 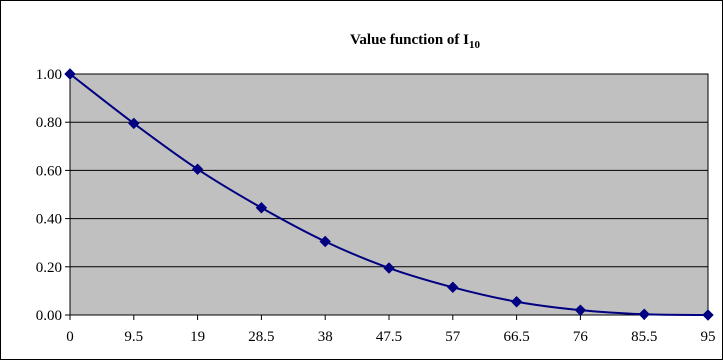 What do you see at coordinates (70, 337) in the screenshot?
I see `x-tick-label: 0` at bounding box center [70, 337].